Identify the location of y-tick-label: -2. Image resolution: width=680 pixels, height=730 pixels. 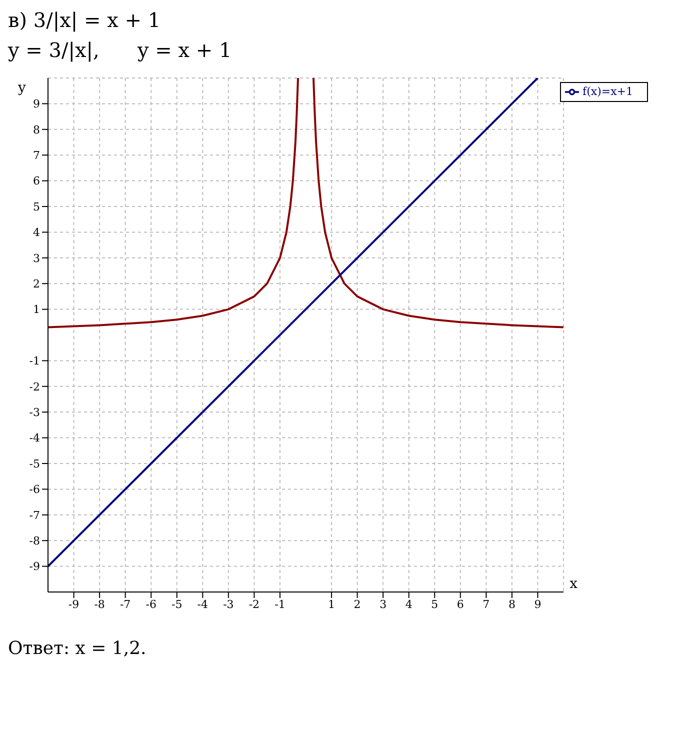
(34, 387).